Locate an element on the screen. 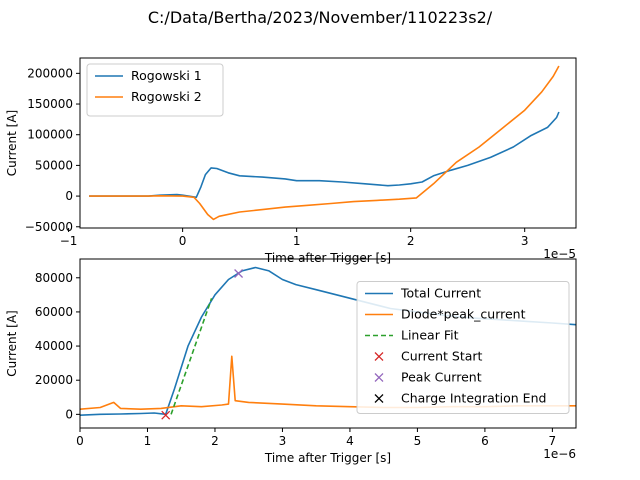 This screenshot has width=640, height=480. legend-item-current-start: Current Start is located at coordinates (428, 356).